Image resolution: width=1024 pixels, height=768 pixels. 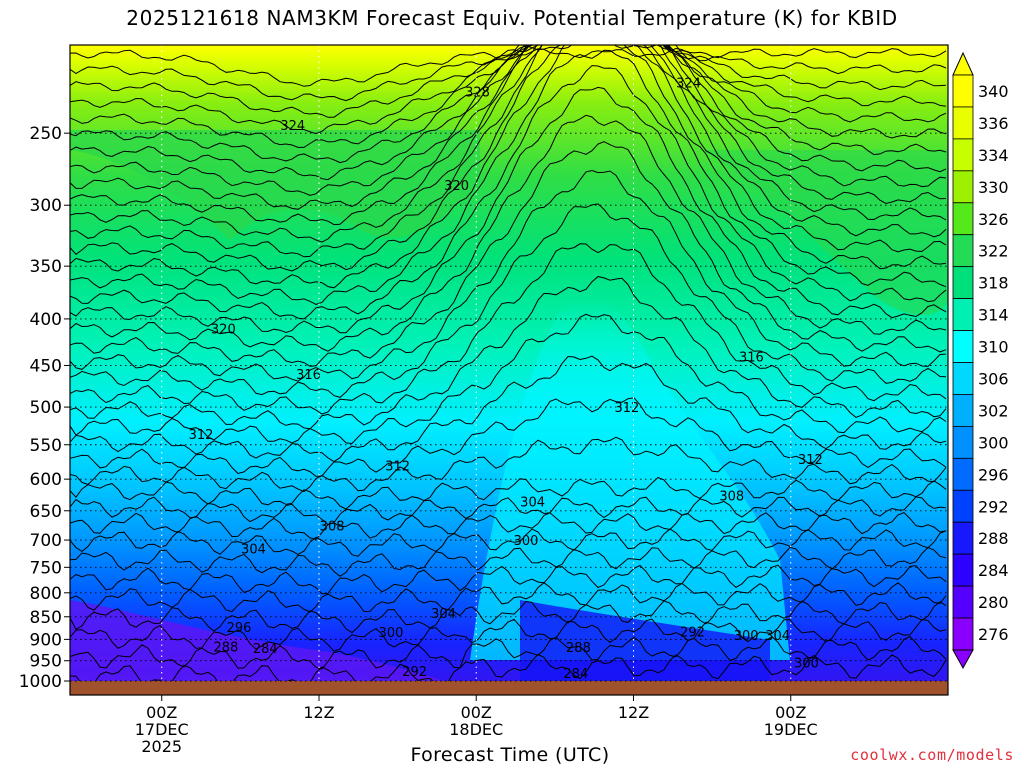 I want to click on x-tick-label: 19DEC, so click(x=791, y=729).